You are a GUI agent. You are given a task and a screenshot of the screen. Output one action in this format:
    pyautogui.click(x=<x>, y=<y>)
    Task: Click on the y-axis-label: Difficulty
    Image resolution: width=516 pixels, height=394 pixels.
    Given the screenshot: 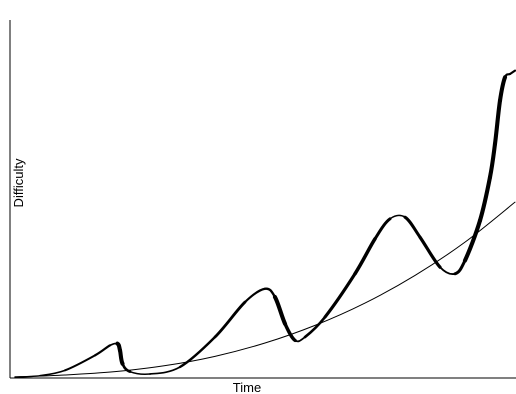 What is the action you would take?
    pyautogui.click(x=18, y=182)
    